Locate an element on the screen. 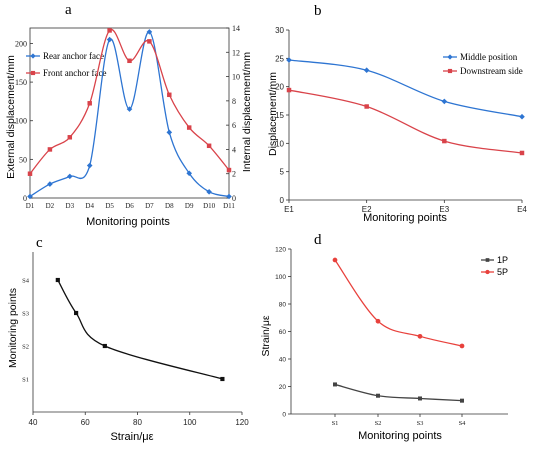 This screenshot has height=450, width=550. x-tick-label-a-0: D1 is located at coordinates (30, 206).